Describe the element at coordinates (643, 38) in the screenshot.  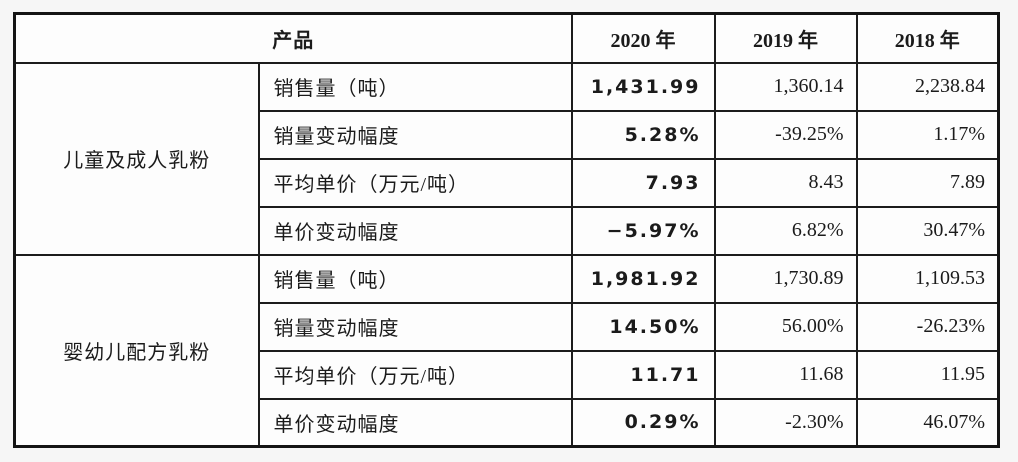
I see `year-header-2020: 2020 年` at that location.